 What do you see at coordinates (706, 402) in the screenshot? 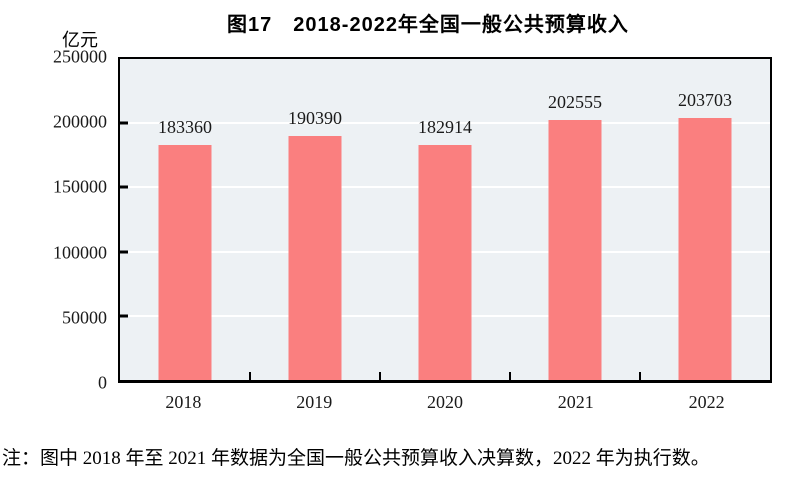
I see `x-tick-label: 2022` at bounding box center [706, 402].